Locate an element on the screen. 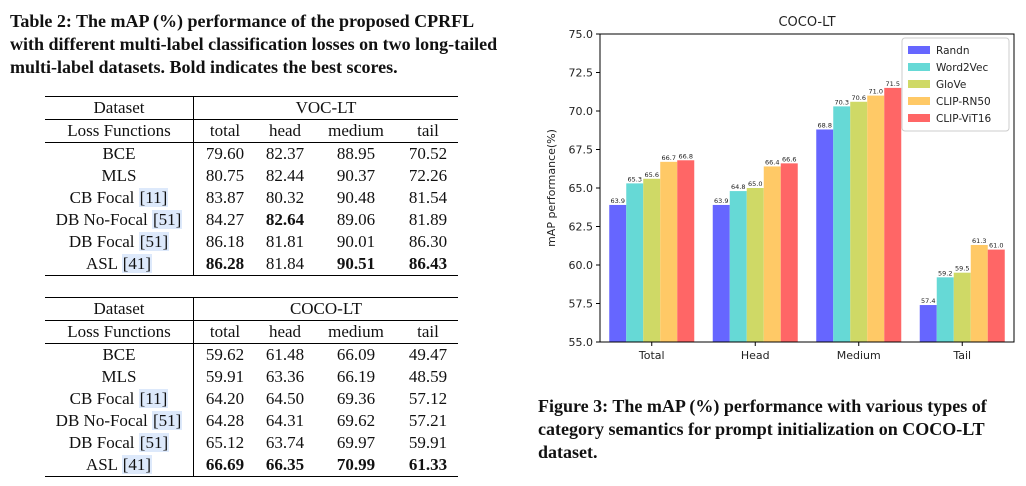 The height and width of the screenshot is (486, 1026). value-cell: 80.75 is located at coordinates (225, 175).